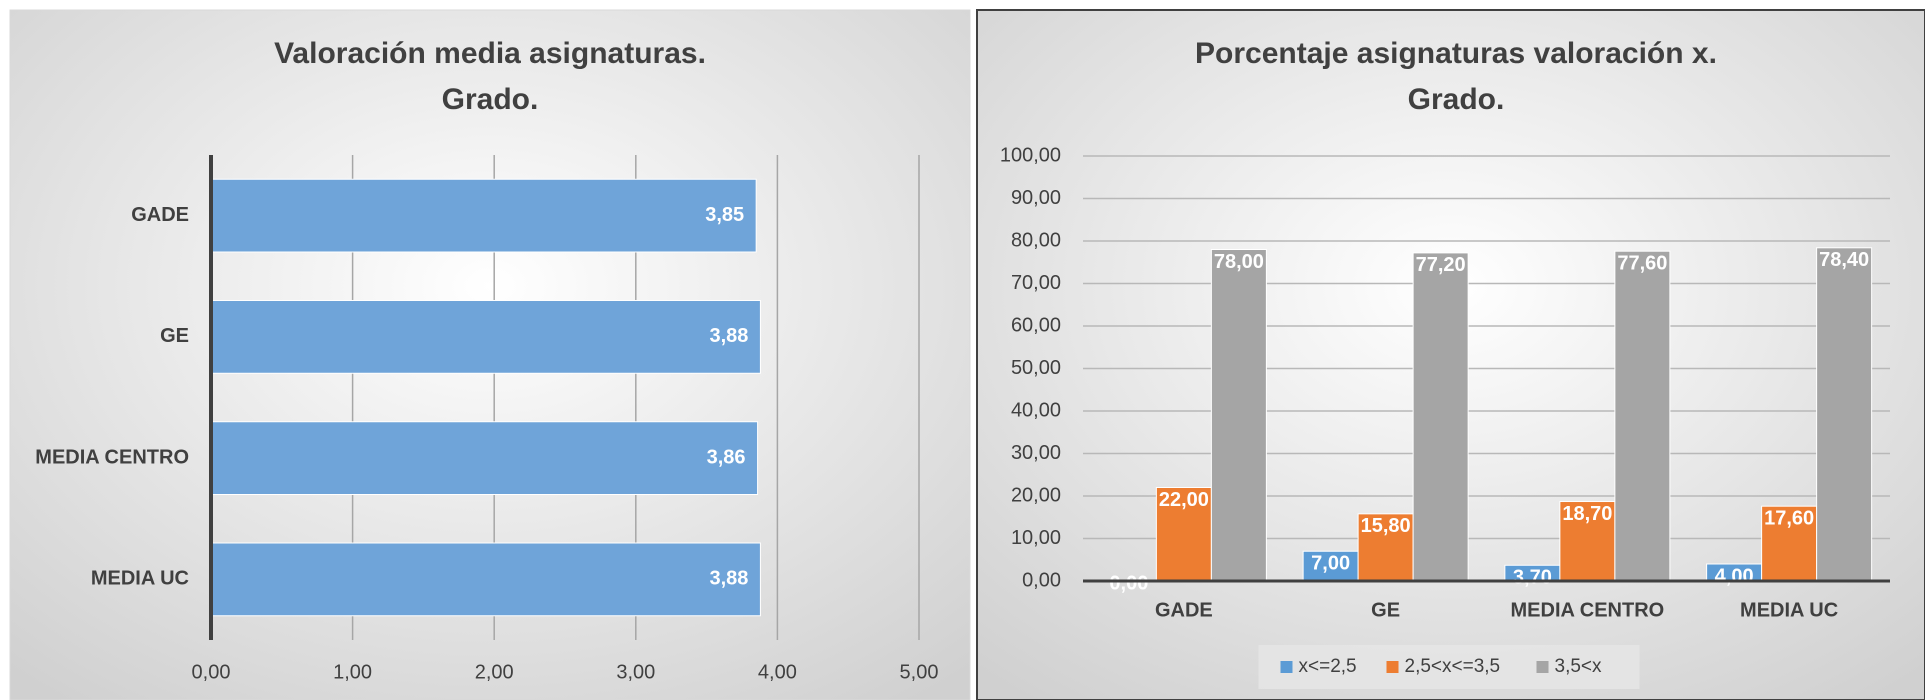 This screenshot has height=700, width=1925. Describe the element at coordinates (1036, 240) in the screenshot. I see `y-tick-label: 80,00` at that location.